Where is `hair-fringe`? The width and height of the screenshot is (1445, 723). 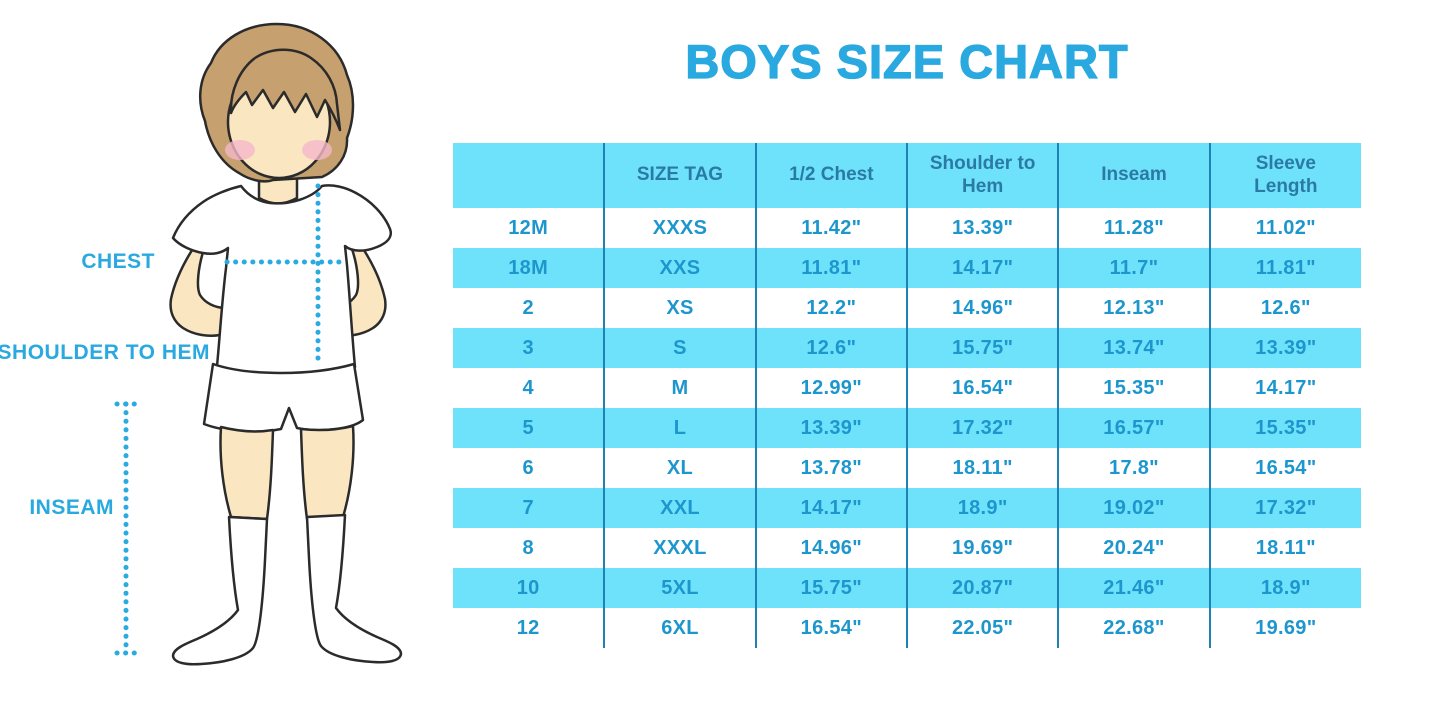 hair-fringe is located at coordinates (285, 90).